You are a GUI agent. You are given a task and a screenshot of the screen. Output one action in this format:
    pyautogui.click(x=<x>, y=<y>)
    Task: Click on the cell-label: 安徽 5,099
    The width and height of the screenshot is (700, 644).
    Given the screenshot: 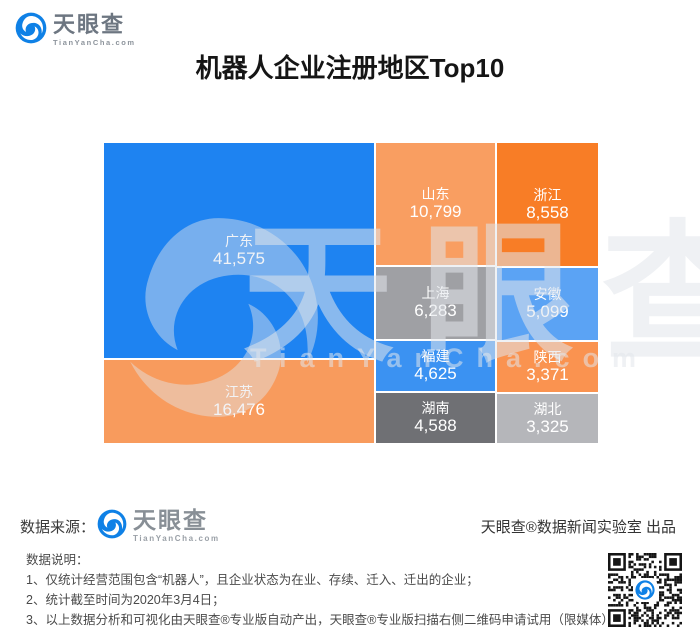 What is the action you would take?
    pyautogui.click(x=547, y=304)
    